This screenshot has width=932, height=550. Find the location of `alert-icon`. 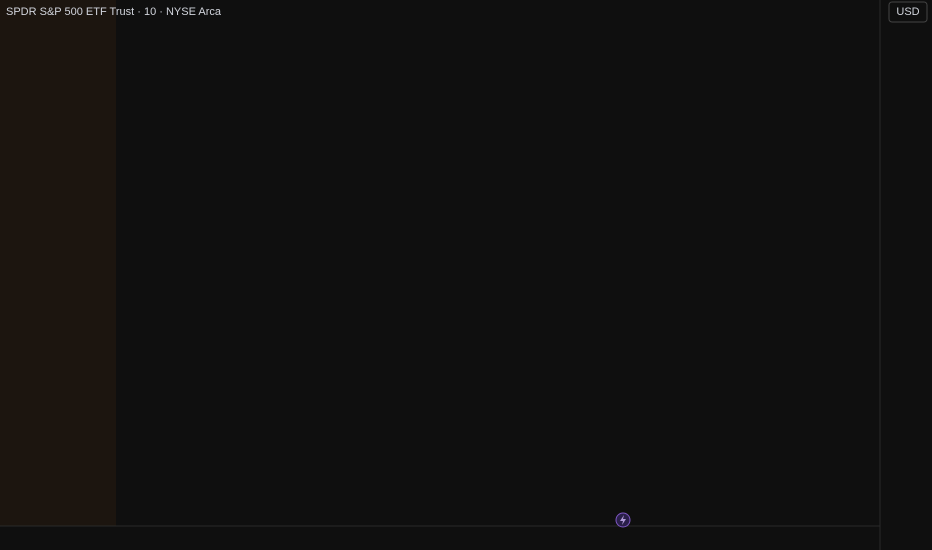

alert-icon is located at coordinates (623, 520).